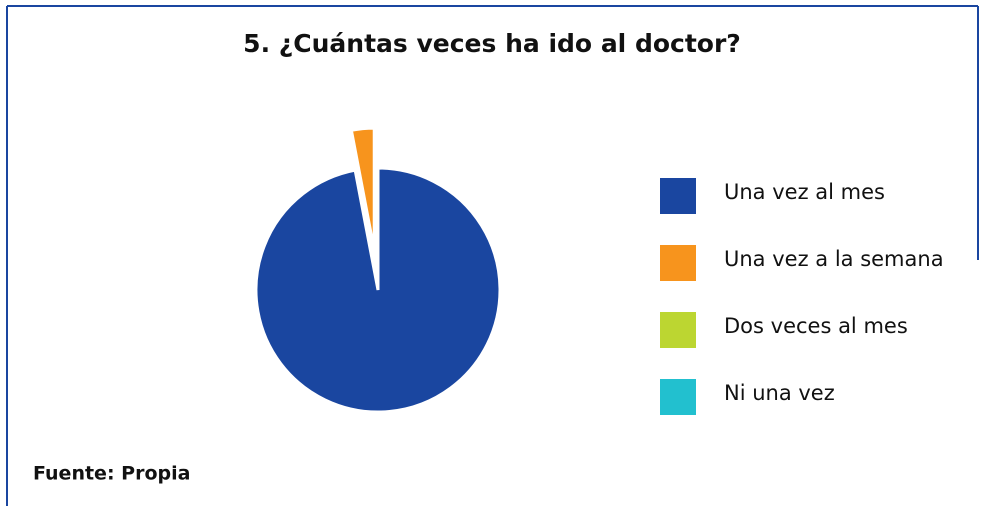  I want to click on chart-title: 5. ¿Cuántas veces ha ido al doctor?, so click(492, 43).